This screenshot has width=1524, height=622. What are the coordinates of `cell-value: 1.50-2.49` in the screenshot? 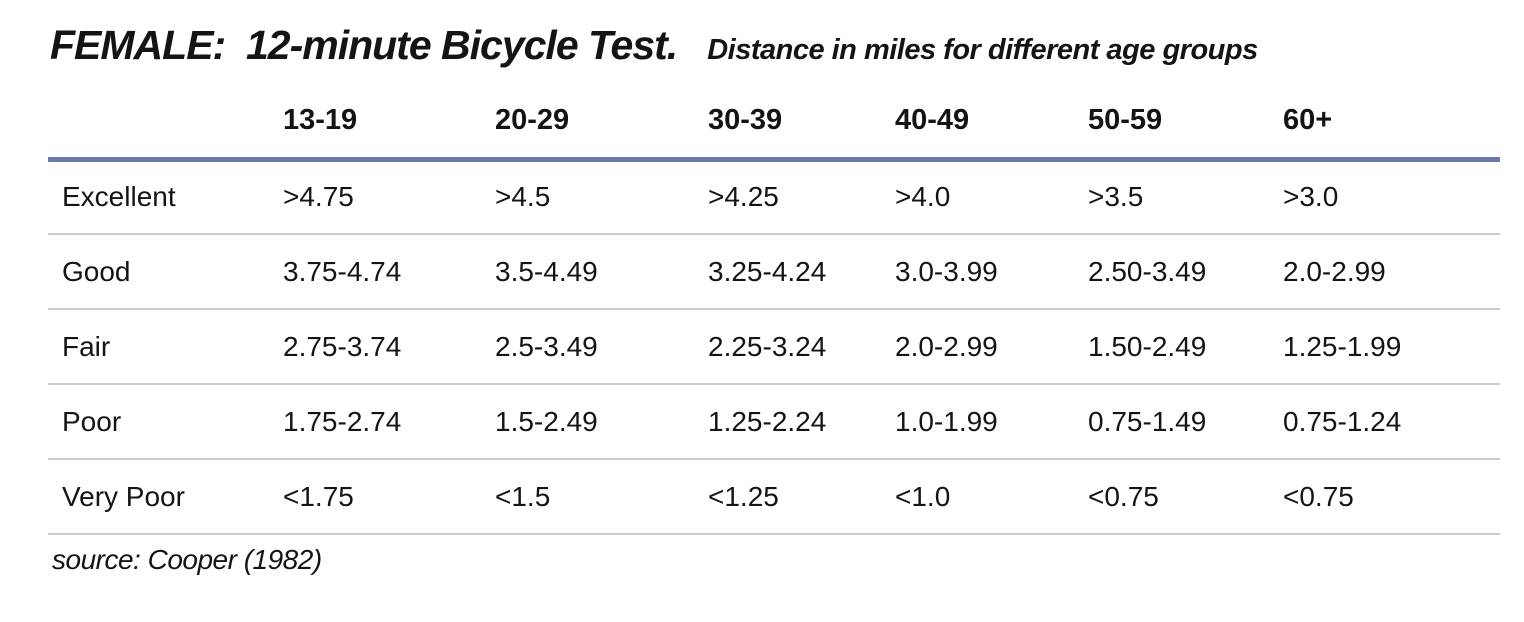 It's located at (1185, 347).